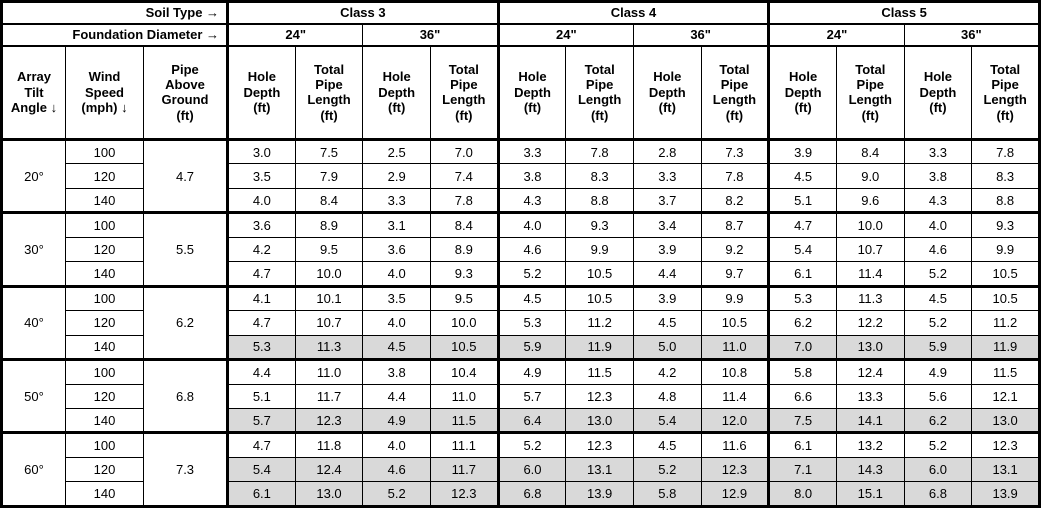 This screenshot has height=508, width=1041. What do you see at coordinates (396, 225) in the screenshot?
I see `hole-depth-cell: 3.1` at bounding box center [396, 225].